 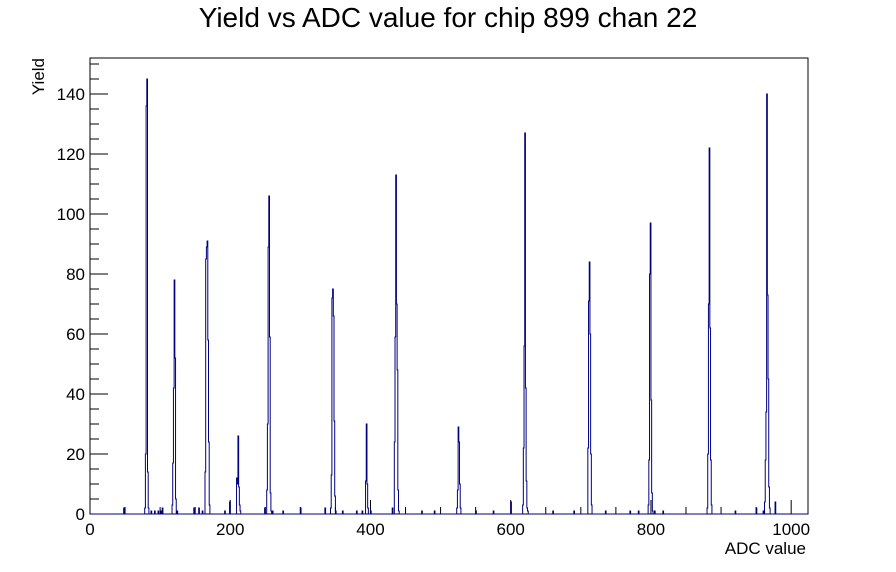 What do you see at coordinates (791, 529) in the screenshot?
I see `x-tick-label: 1000` at bounding box center [791, 529].